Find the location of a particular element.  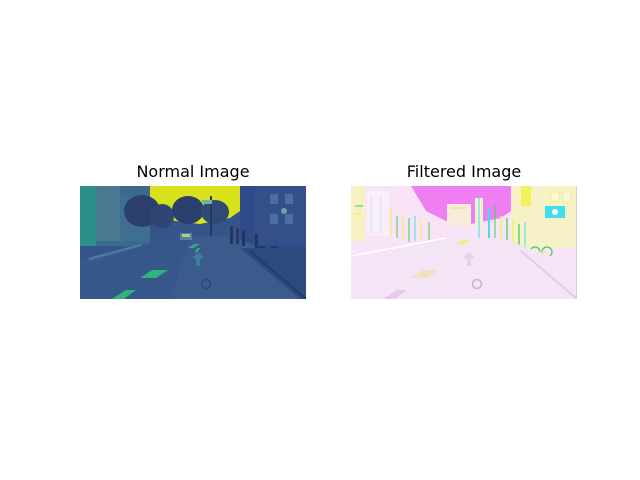

normal-image-panel: Normal Image is located at coordinates (193, 229).